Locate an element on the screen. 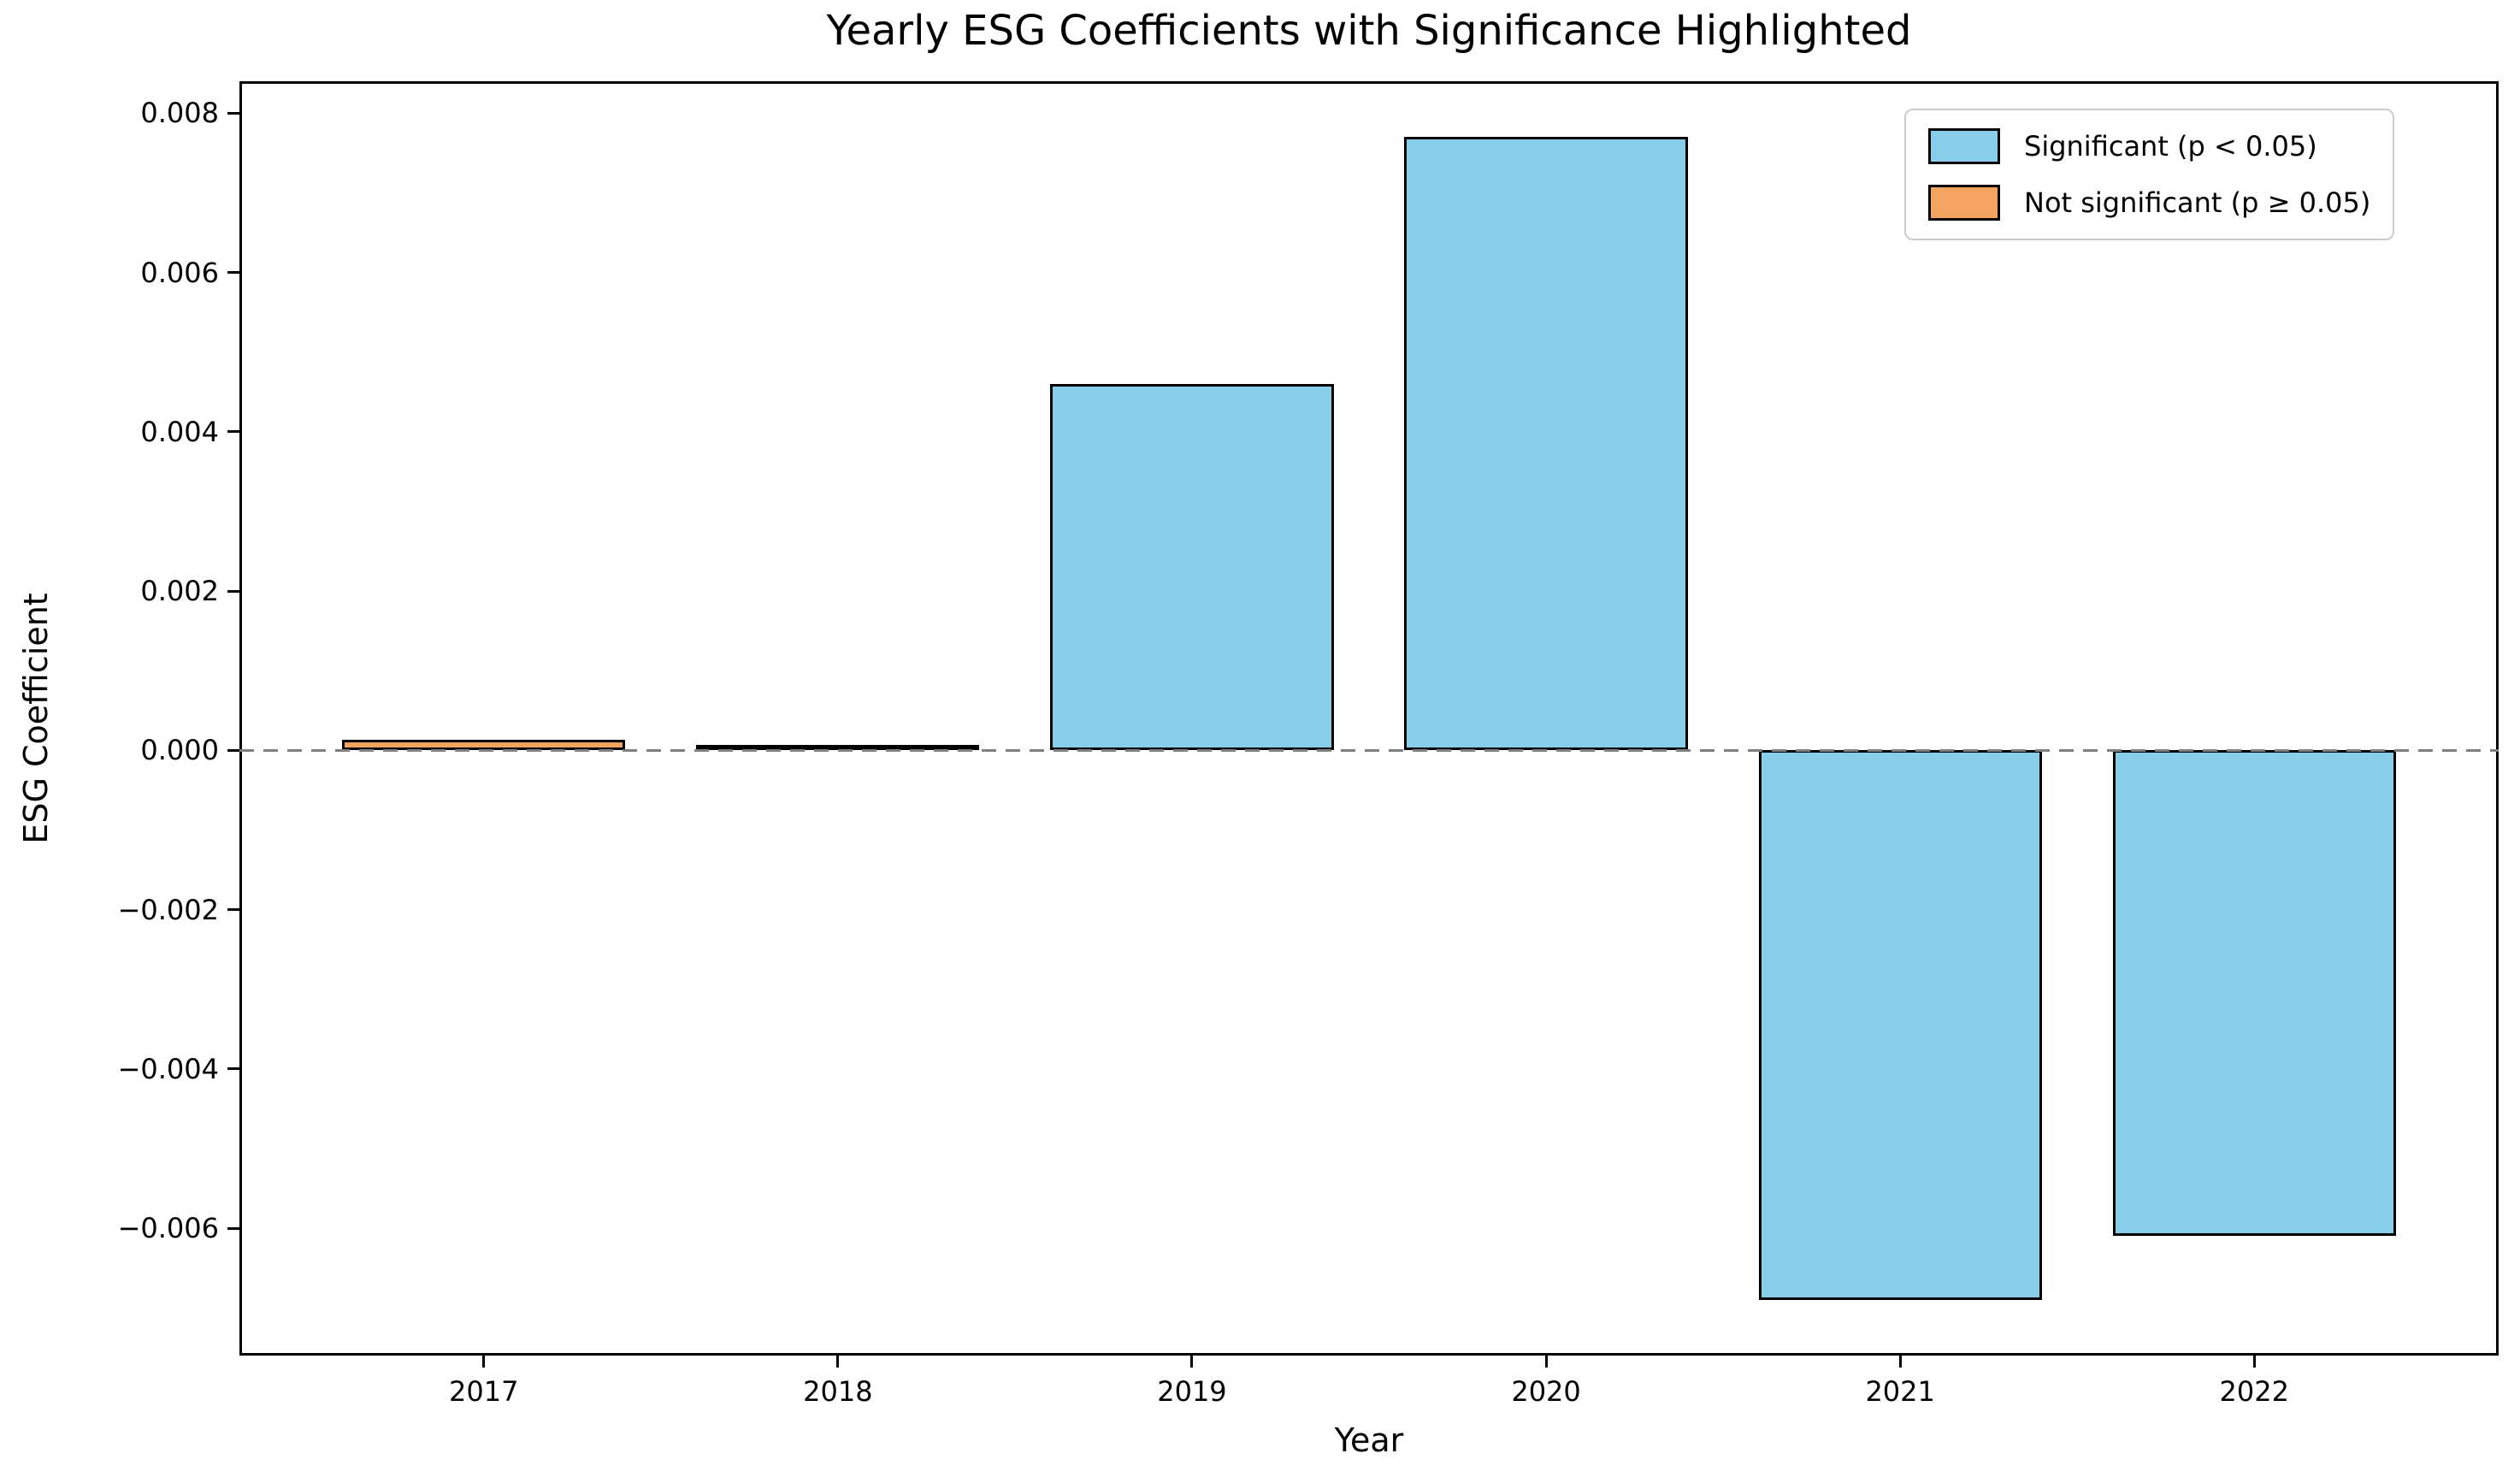 Image resolution: width=2520 pixels, height=1483 pixels. x-tick-label: 2022 is located at coordinates (2254, 1391).